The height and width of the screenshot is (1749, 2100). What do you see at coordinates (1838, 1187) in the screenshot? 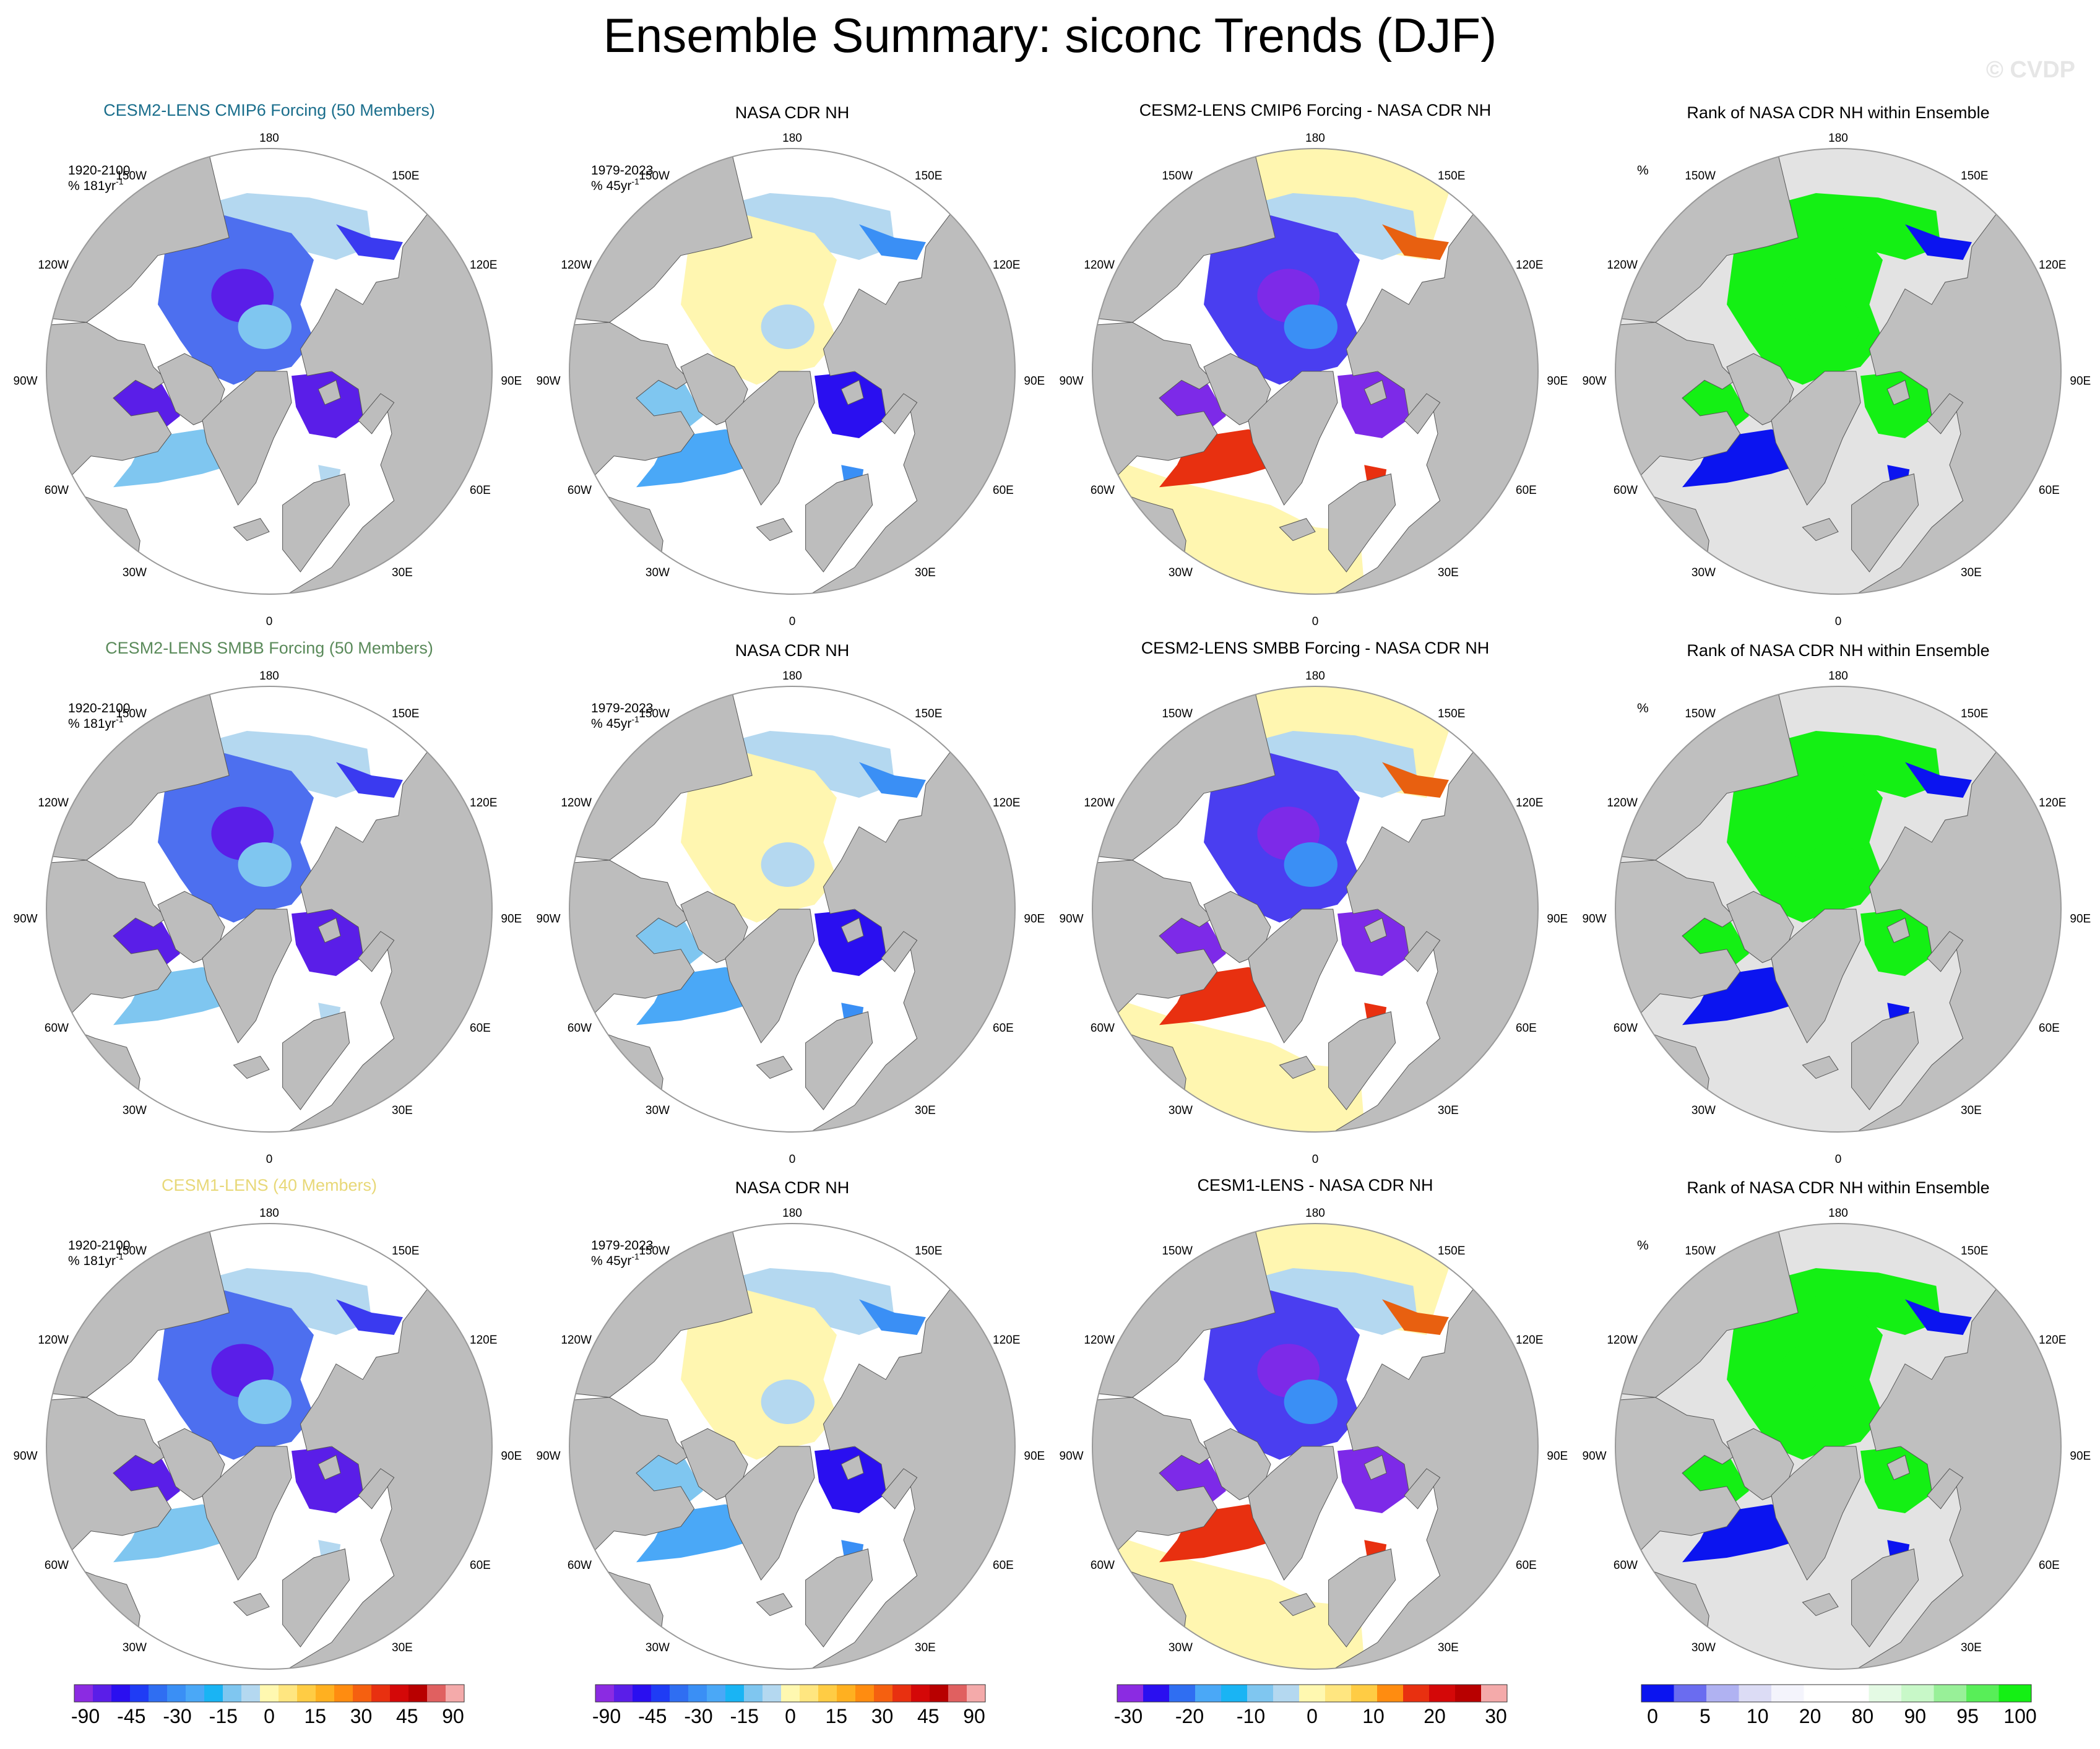
I see `panel-title-r3-c4: Rank of NASA CDR NH within Ensemble` at bounding box center [1838, 1187].